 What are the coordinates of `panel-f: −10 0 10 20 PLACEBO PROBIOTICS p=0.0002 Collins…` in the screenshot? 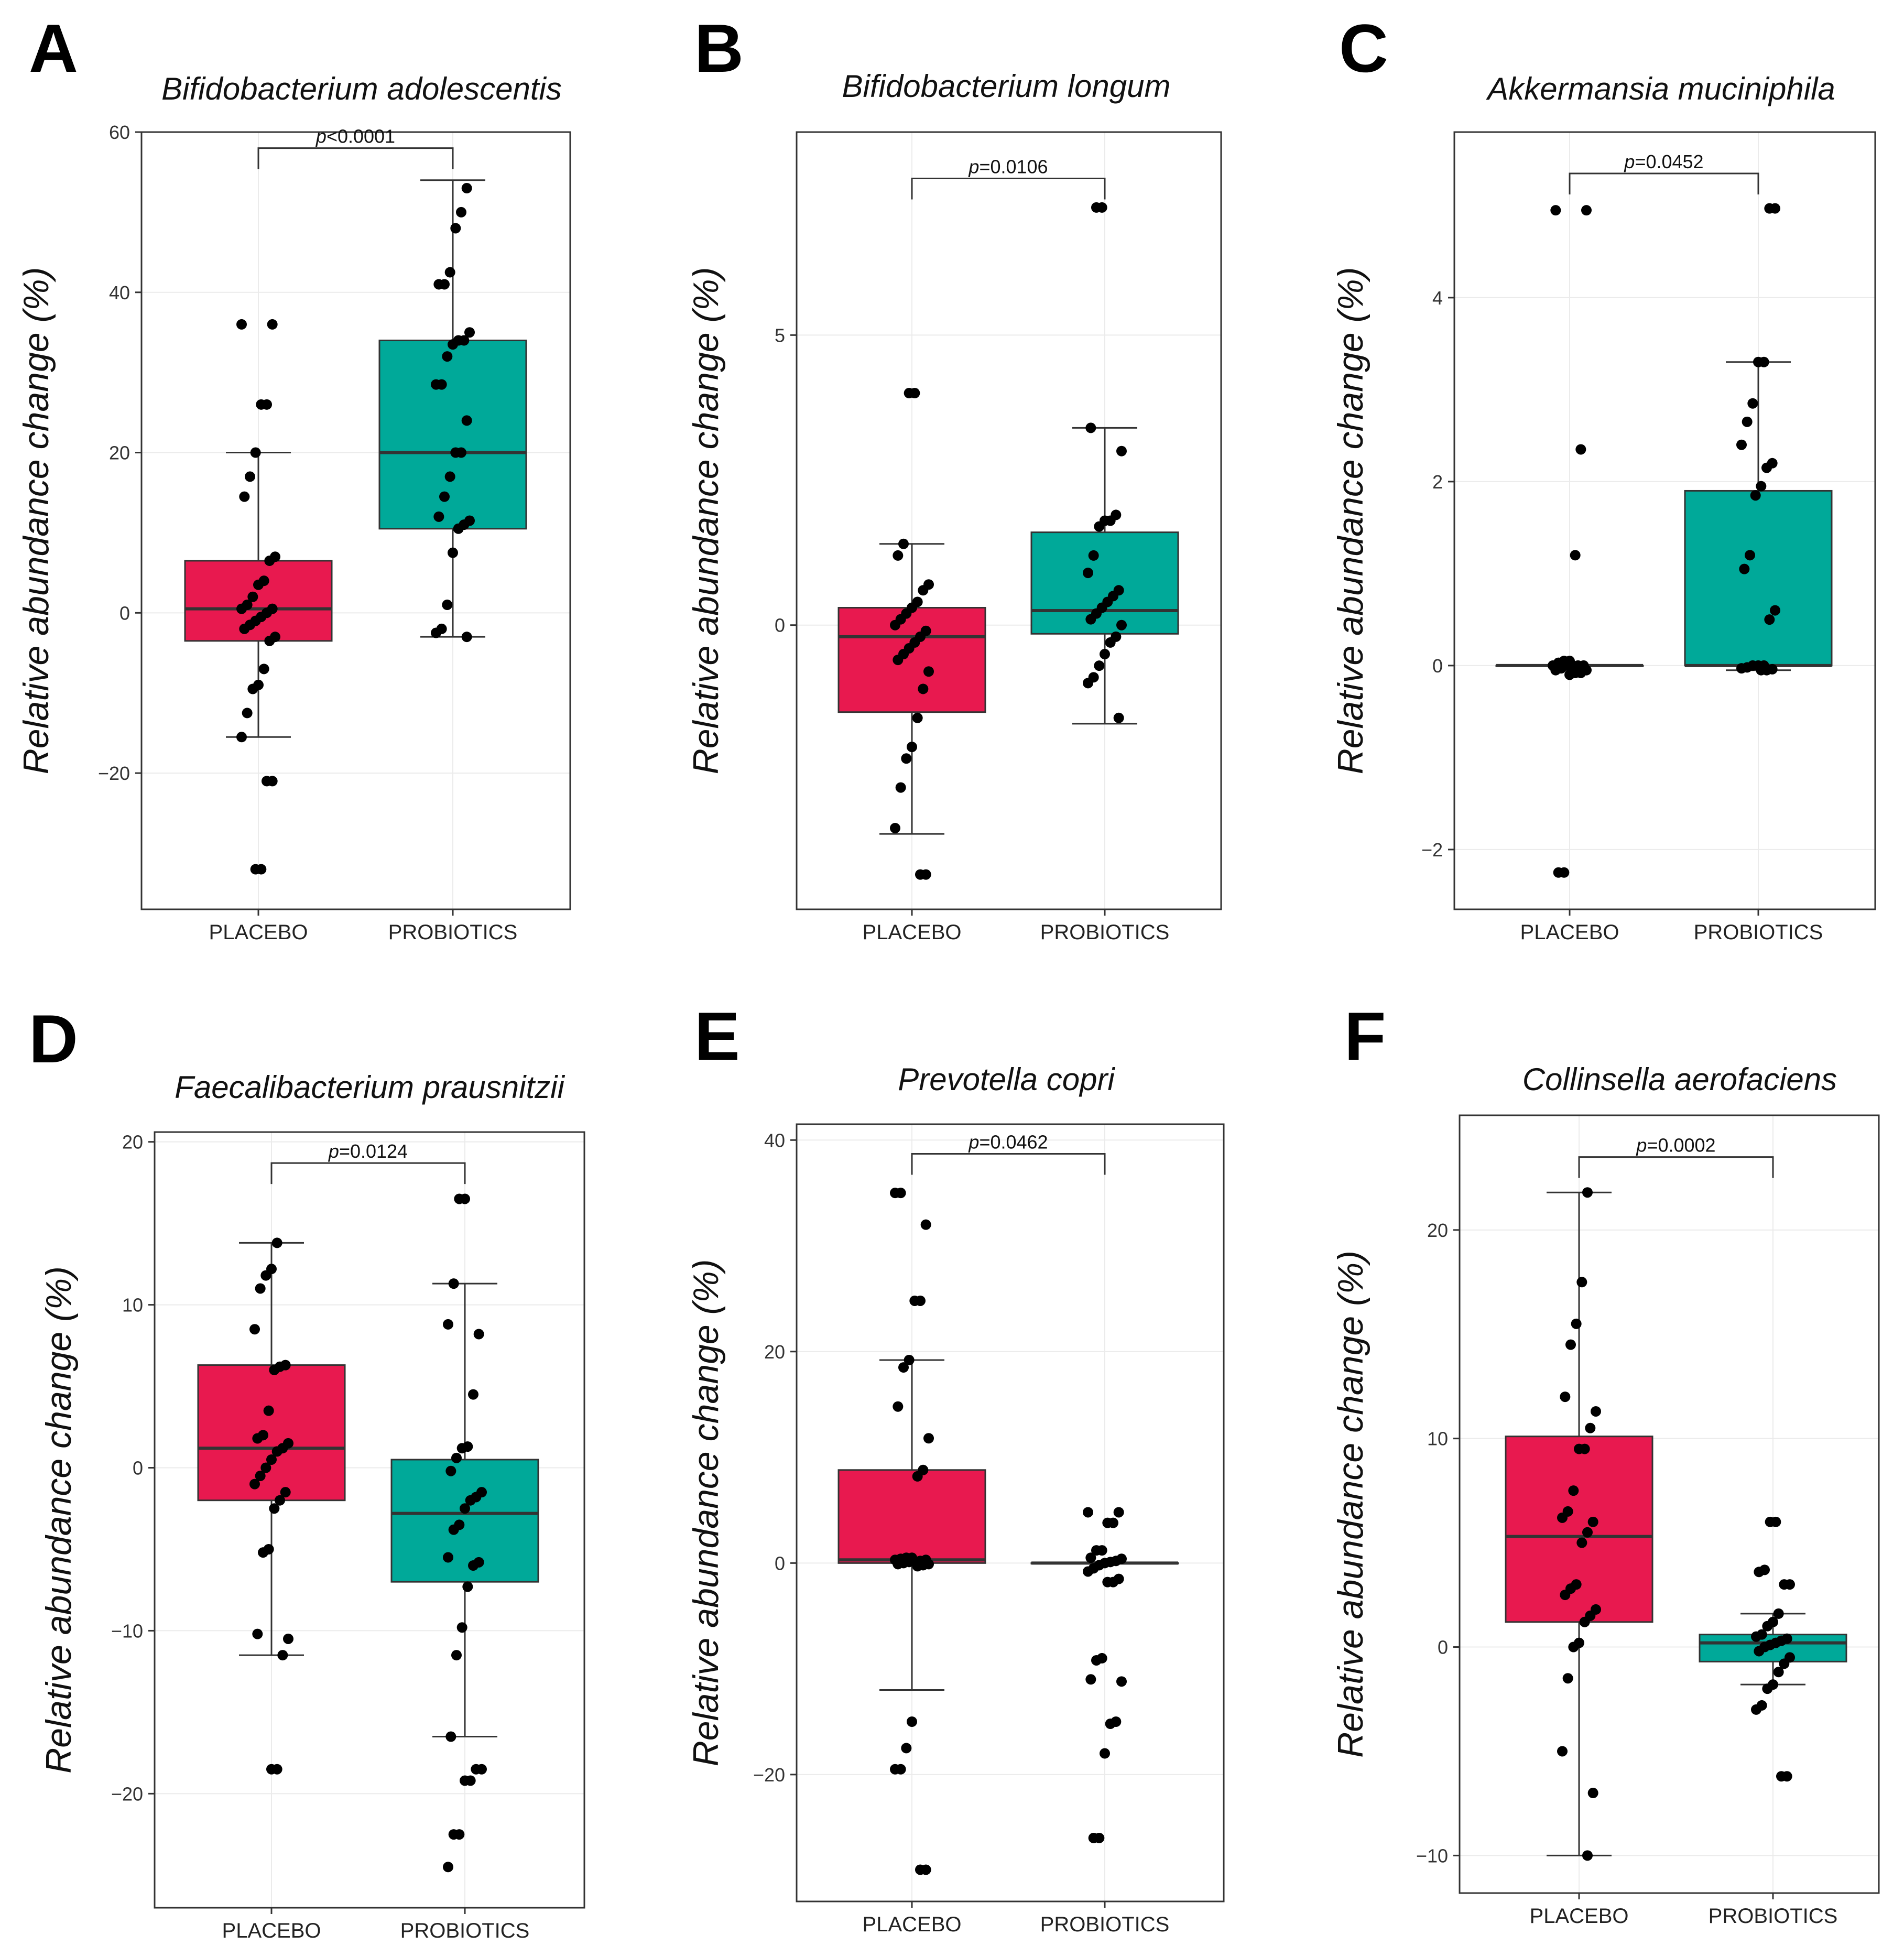 It's located at (1605, 1463).